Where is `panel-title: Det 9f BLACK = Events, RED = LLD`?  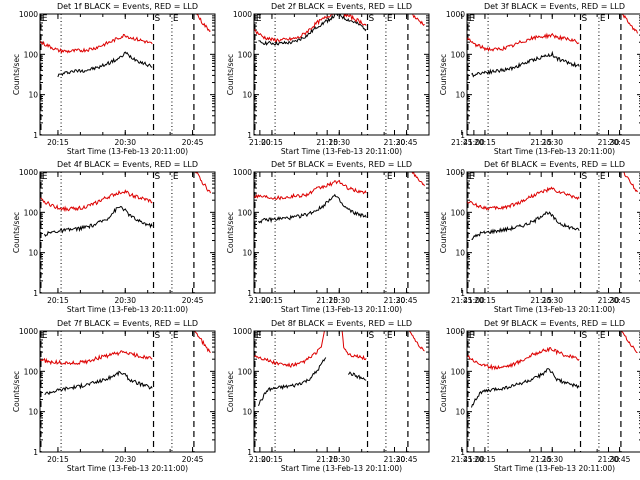 panel-title: Det 9f BLACK = Events, RED = LLD is located at coordinates (554, 323).